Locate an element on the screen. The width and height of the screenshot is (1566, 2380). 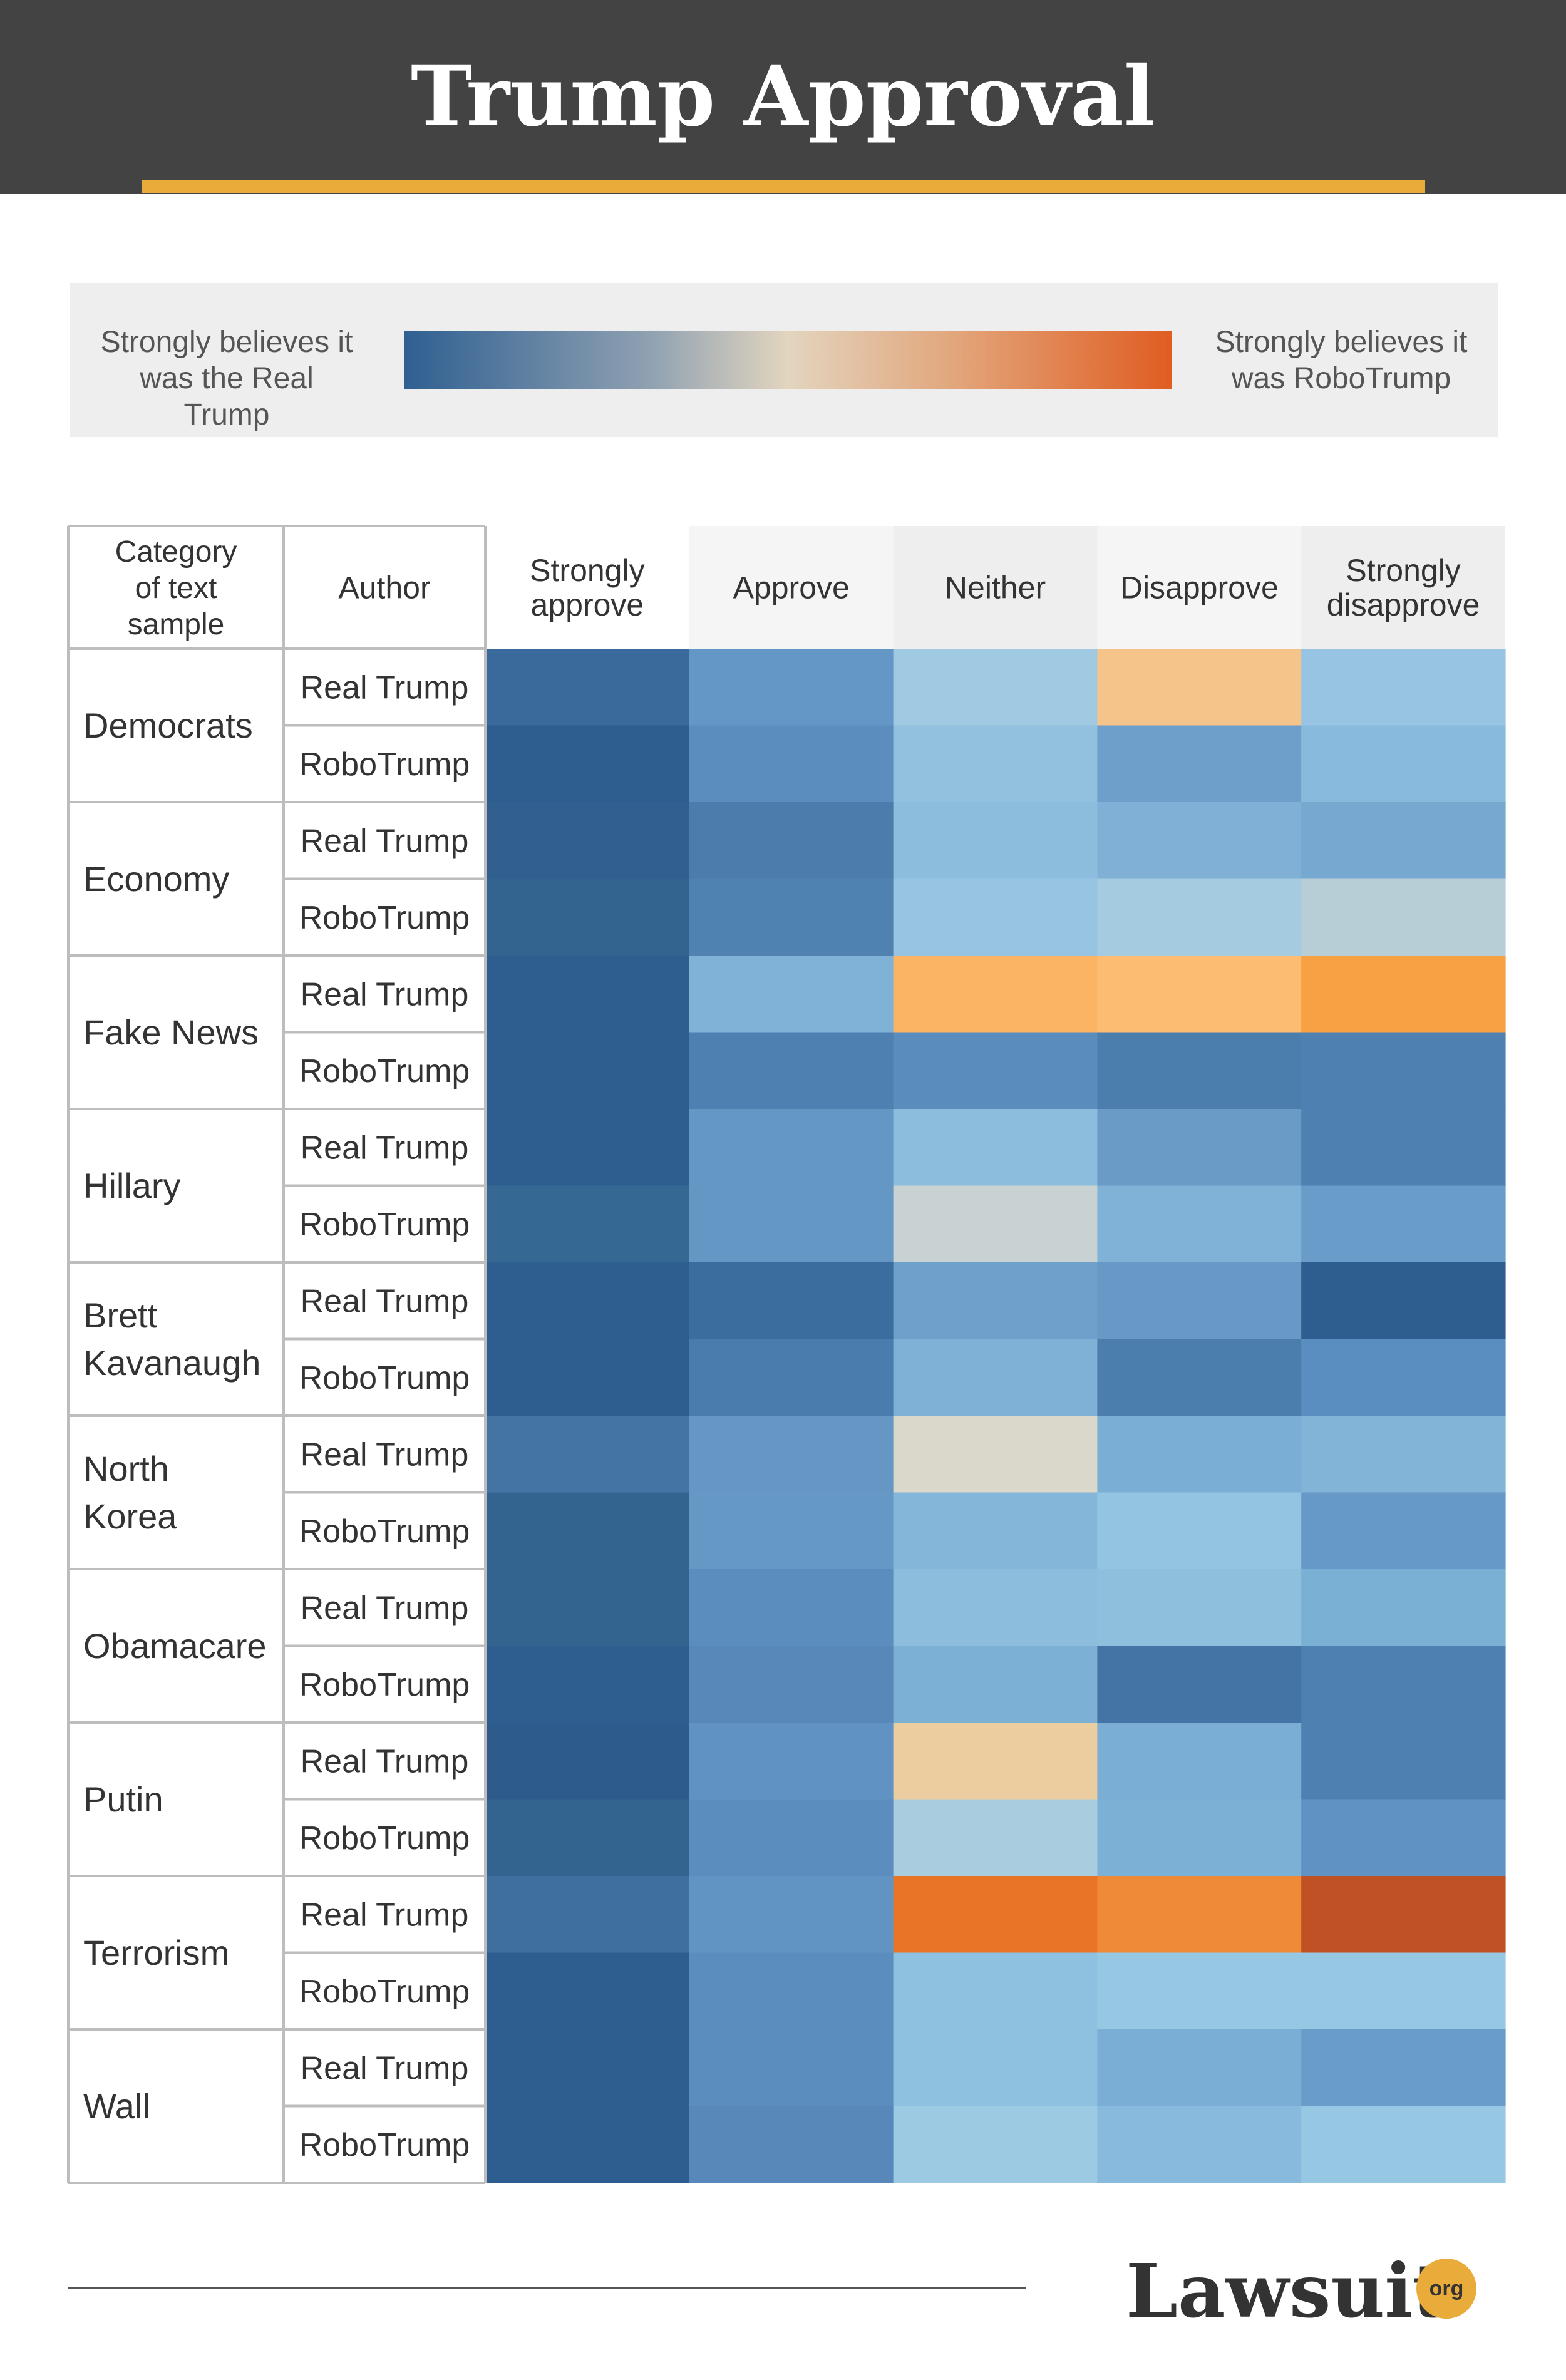
column-header-label: Disapprove is located at coordinates (1199, 587).